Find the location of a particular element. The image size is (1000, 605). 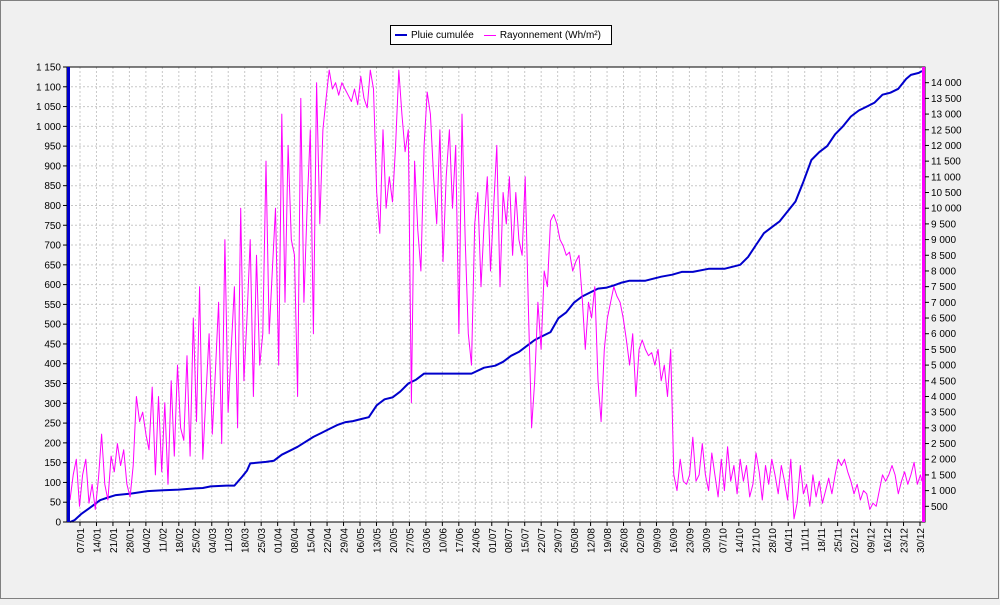

x-tick-label: 06/05 is located at coordinates (361, 540).